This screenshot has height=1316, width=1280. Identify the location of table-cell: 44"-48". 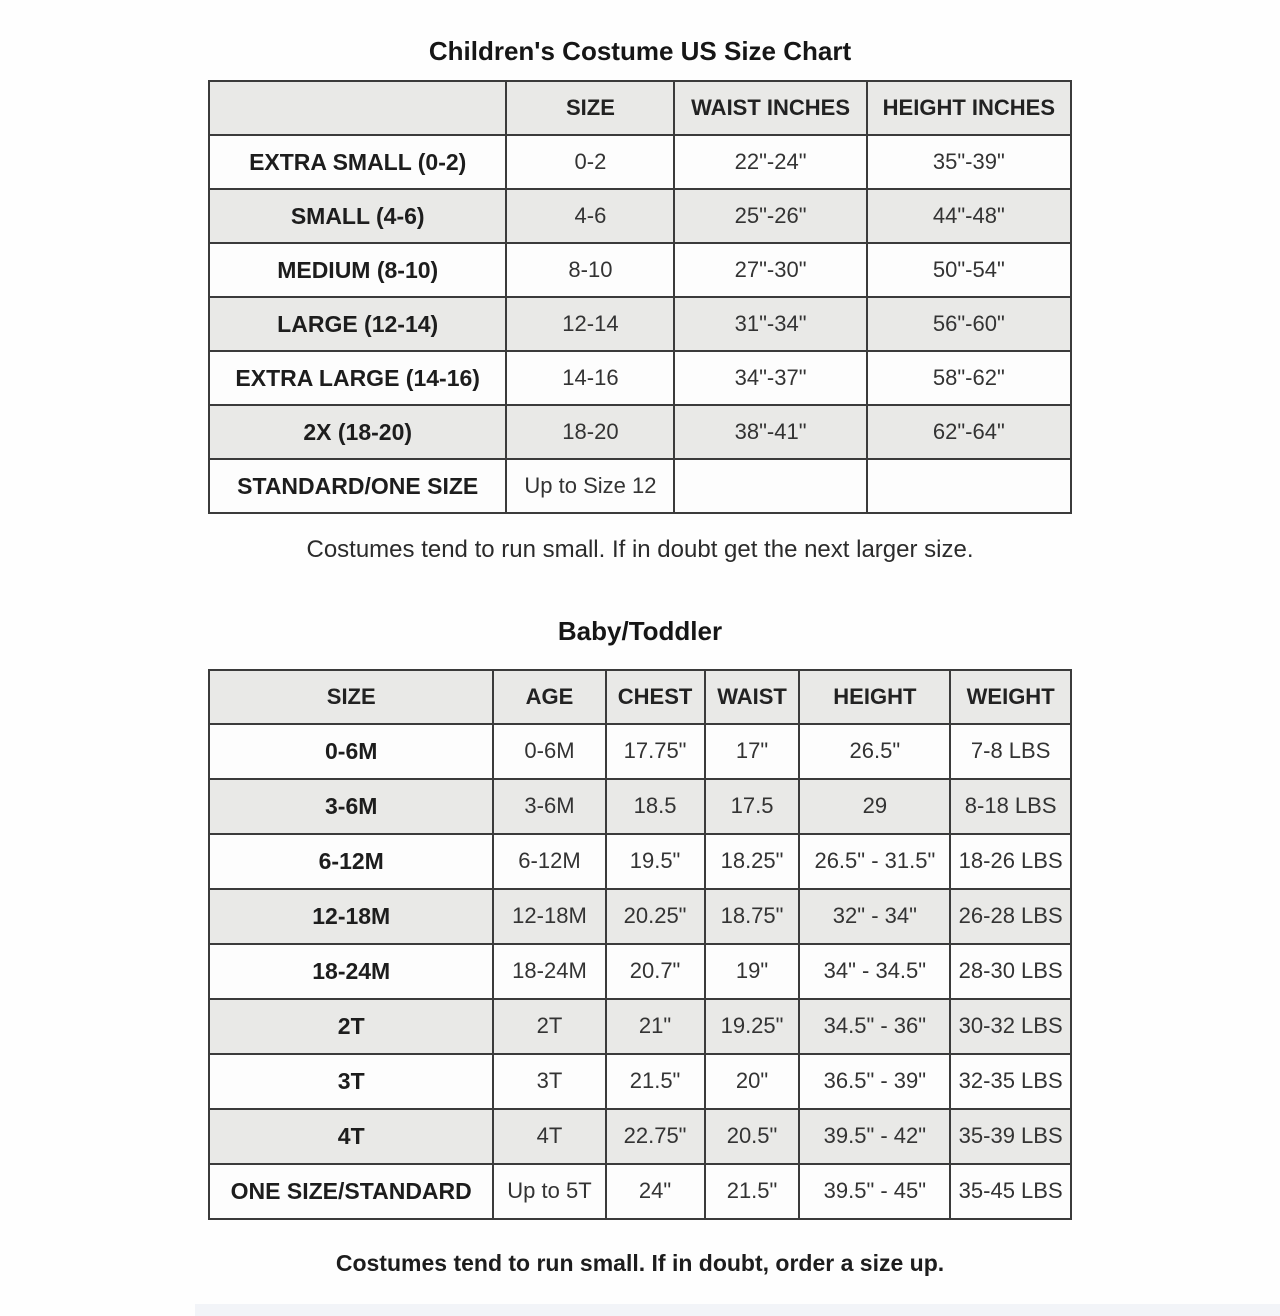
(969, 216).